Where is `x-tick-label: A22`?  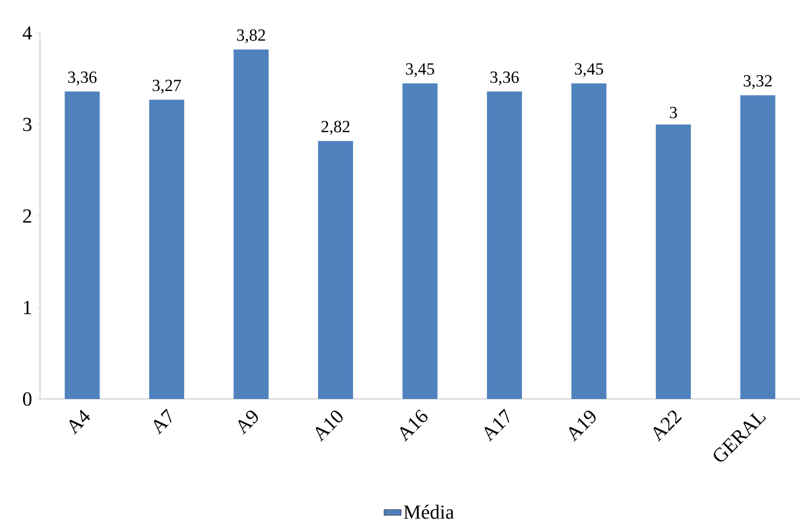
x-tick-label: A22 is located at coordinates (667, 426).